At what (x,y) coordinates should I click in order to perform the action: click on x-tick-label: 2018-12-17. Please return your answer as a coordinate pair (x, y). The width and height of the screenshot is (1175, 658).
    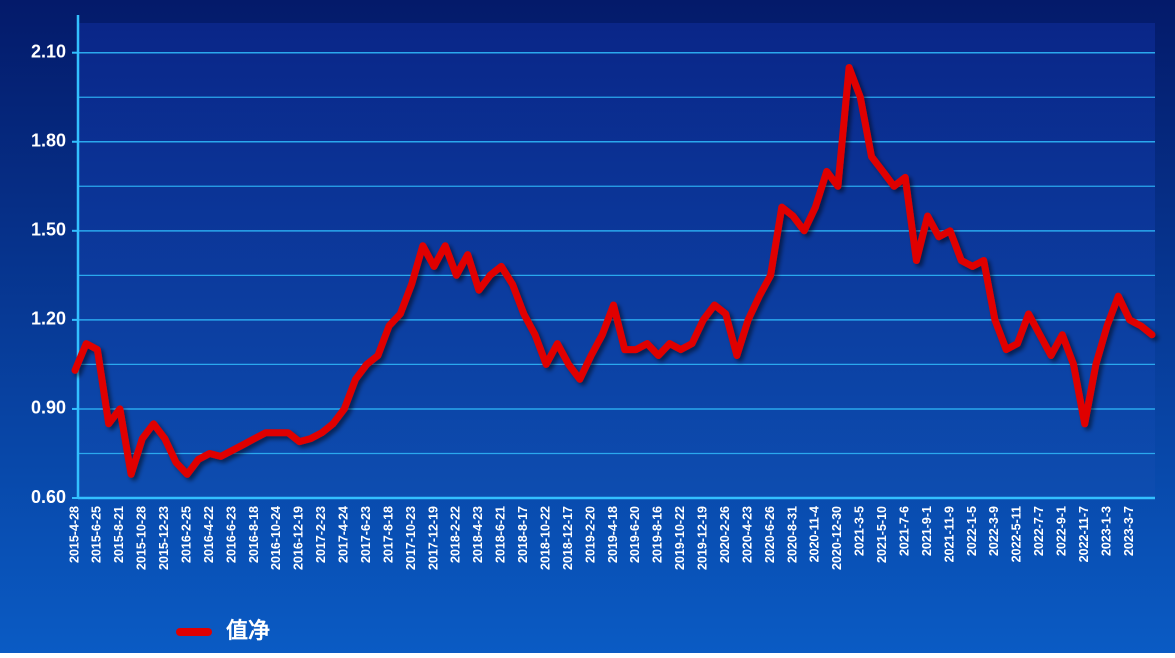
    Looking at the image, I should click on (568, 538).